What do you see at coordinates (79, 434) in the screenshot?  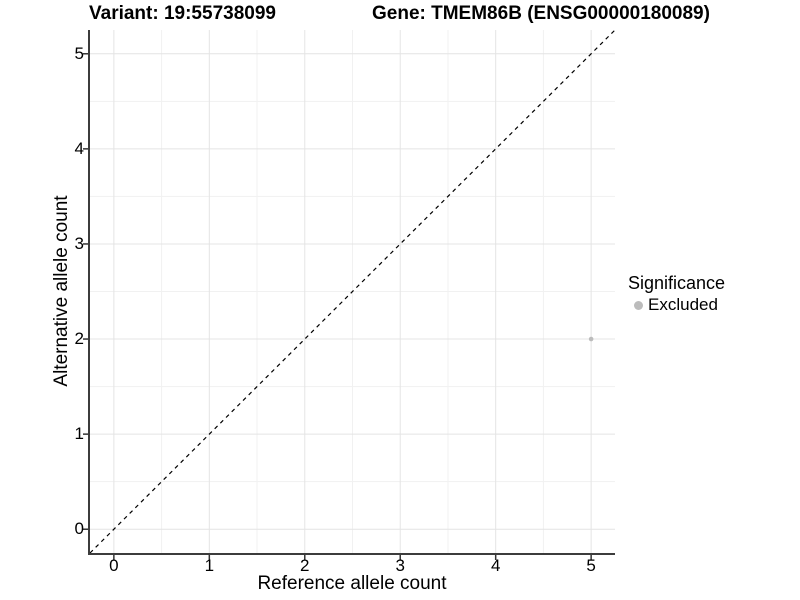 I see `y-tick-label: 1` at bounding box center [79, 434].